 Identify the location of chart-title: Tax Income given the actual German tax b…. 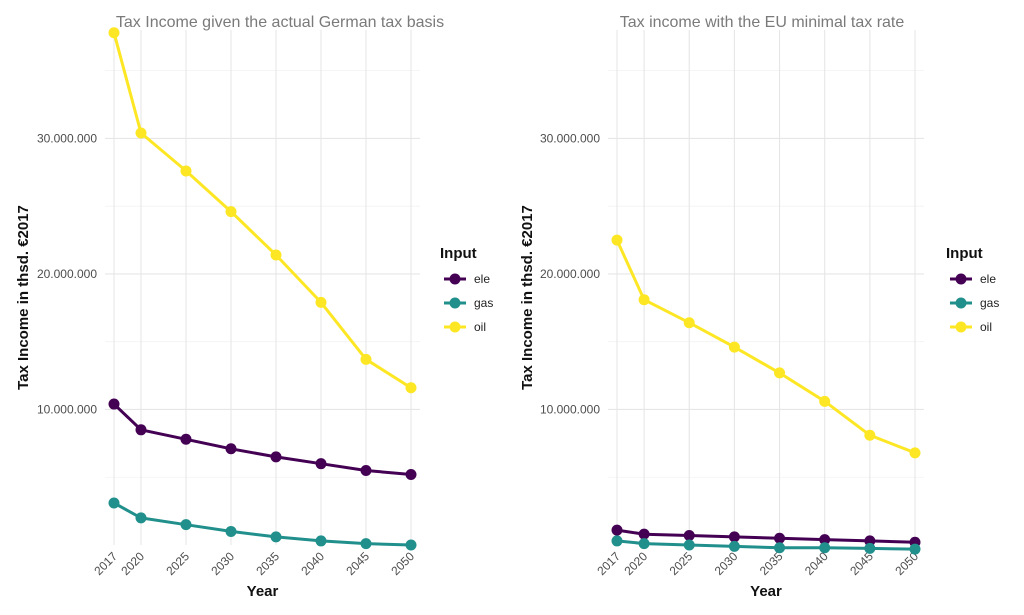
(280, 22).